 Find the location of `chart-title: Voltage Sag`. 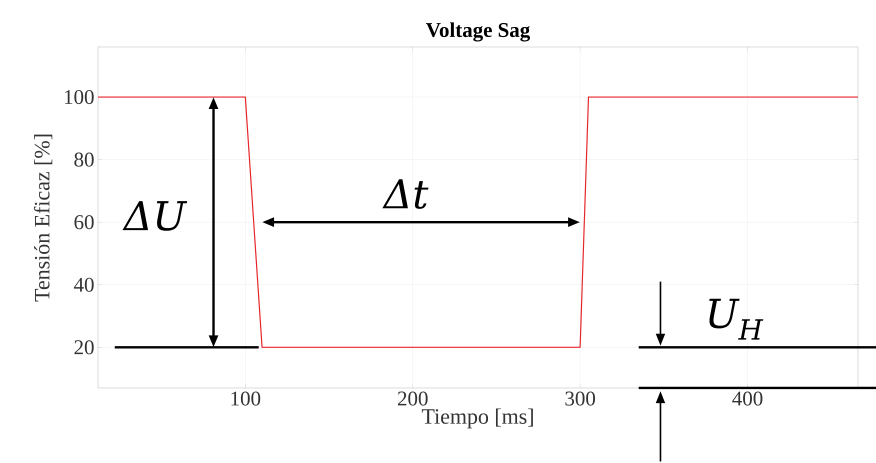

chart-title: Voltage Sag is located at coordinates (478, 32).